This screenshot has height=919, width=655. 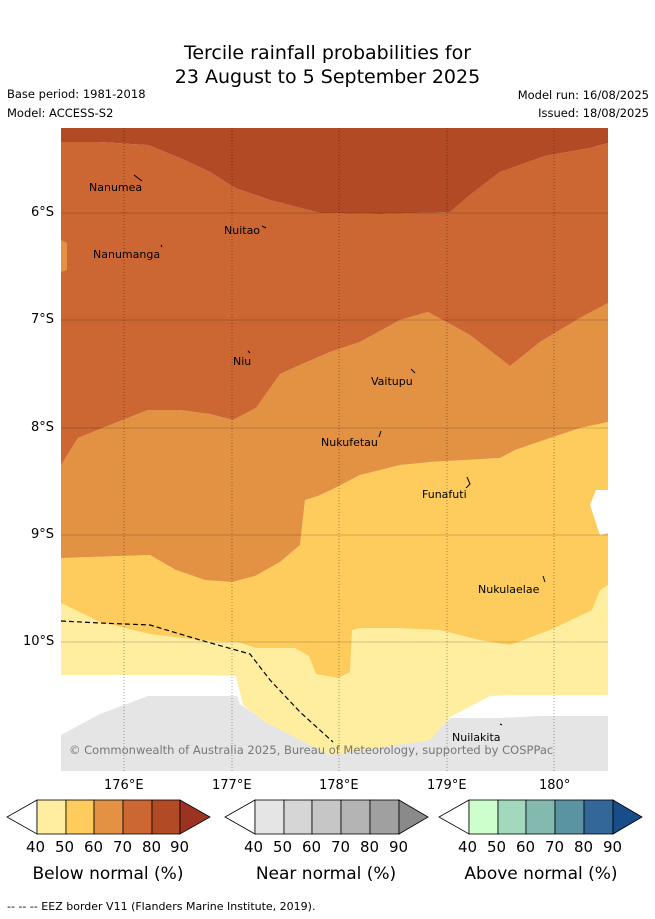 I want to click on base-period: Base period: 1981-2018, so click(x=76, y=94).